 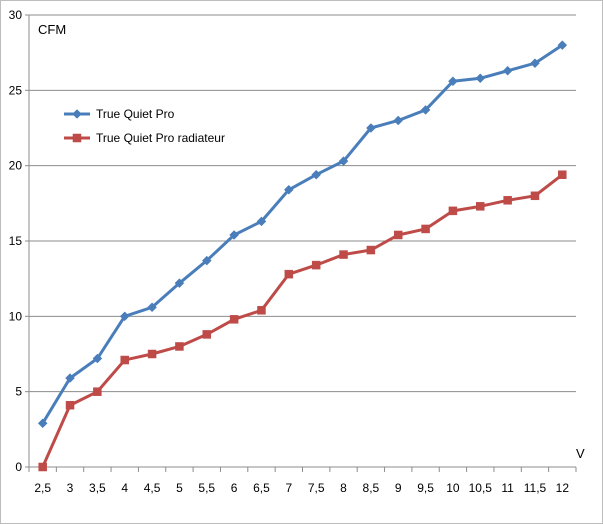 I want to click on x-tick-label: 10,5, so click(x=481, y=488).